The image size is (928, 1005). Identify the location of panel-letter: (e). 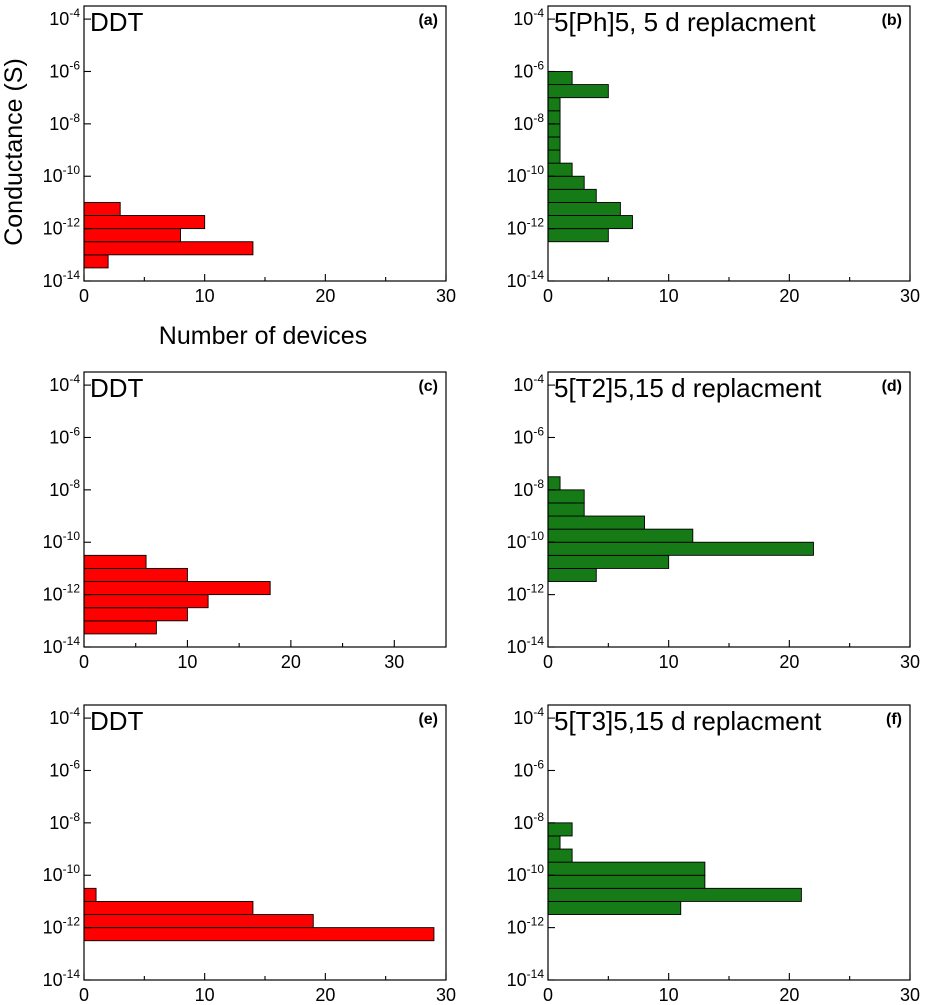
(428, 719).